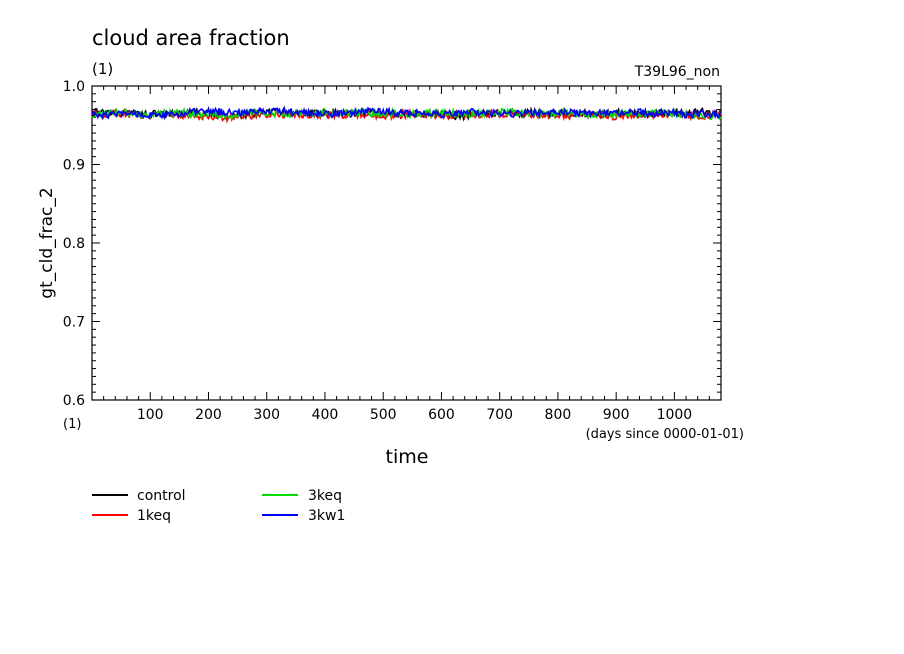 Image resolution: width=904 pixels, height=654 pixels. Describe the element at coordinates (218, 506) in the screenshot. I see `legend: control 1keq 3keq 3kw1` at that location.